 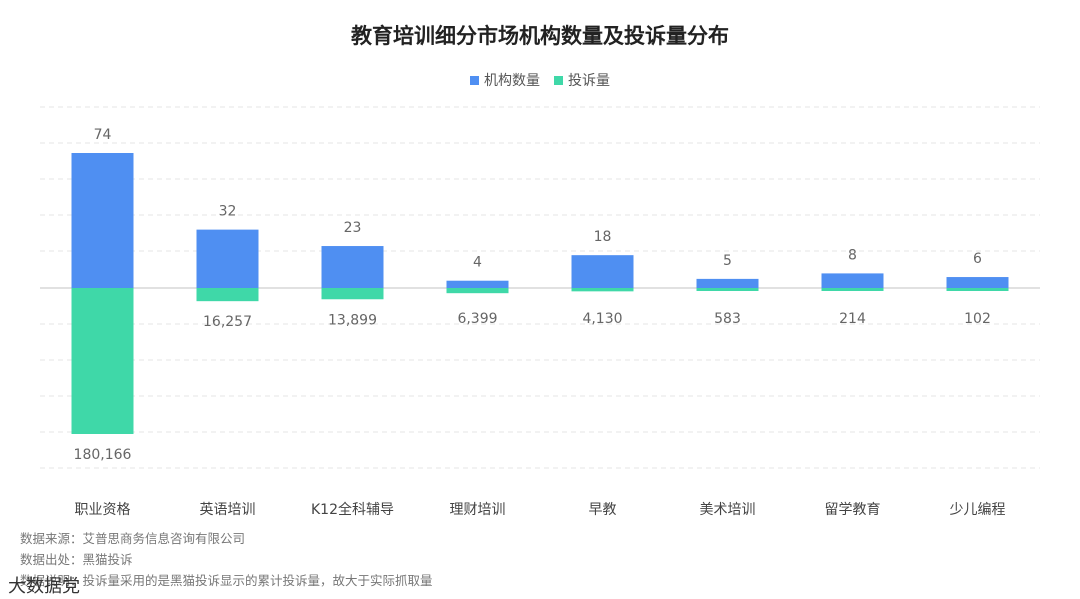 I want to click on data-label-complaints: 583, so click(x=727, y=319).